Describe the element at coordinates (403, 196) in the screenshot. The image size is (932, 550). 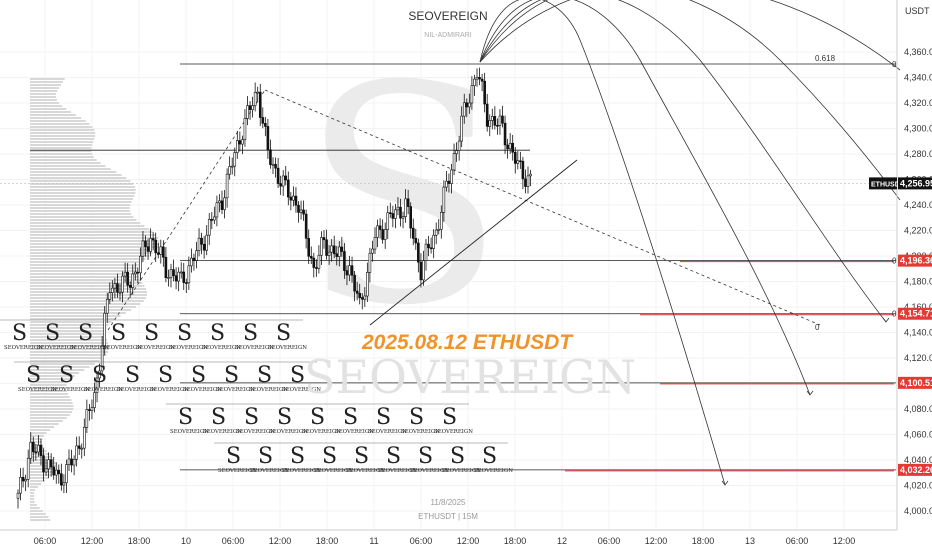
I see `background-logo-watermark: S` at that location.